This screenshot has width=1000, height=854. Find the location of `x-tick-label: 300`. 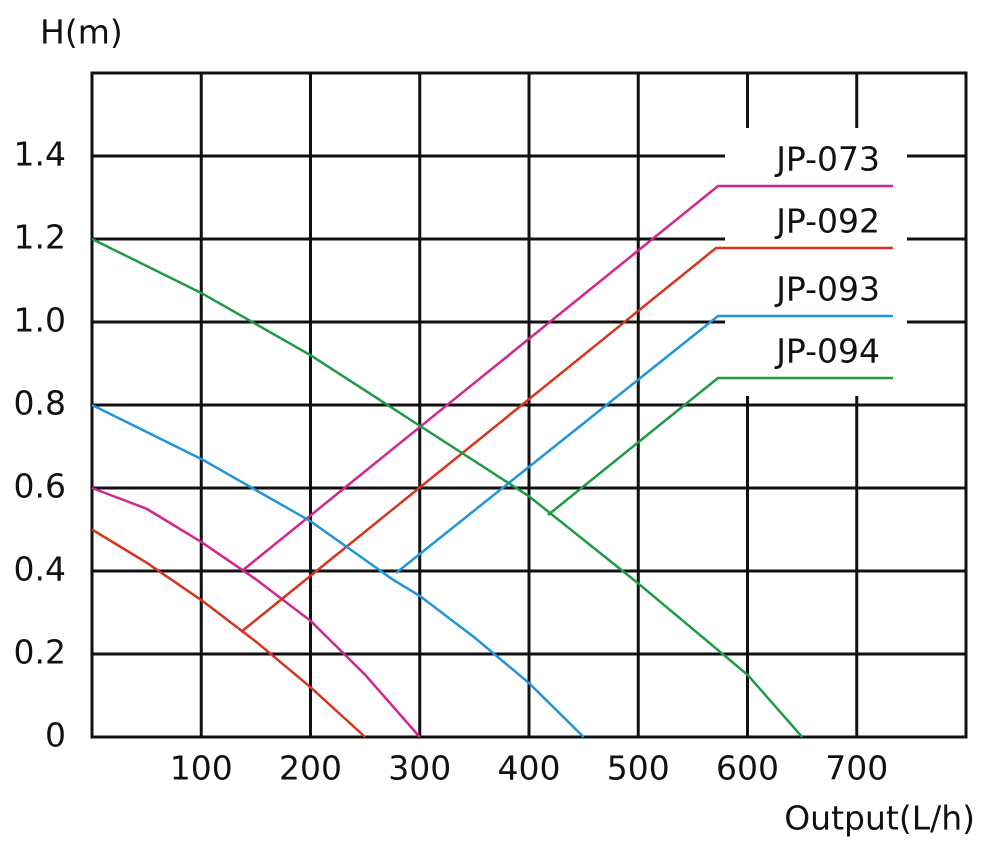

x-tick-label: 300 is located at coordinates (419, 768).